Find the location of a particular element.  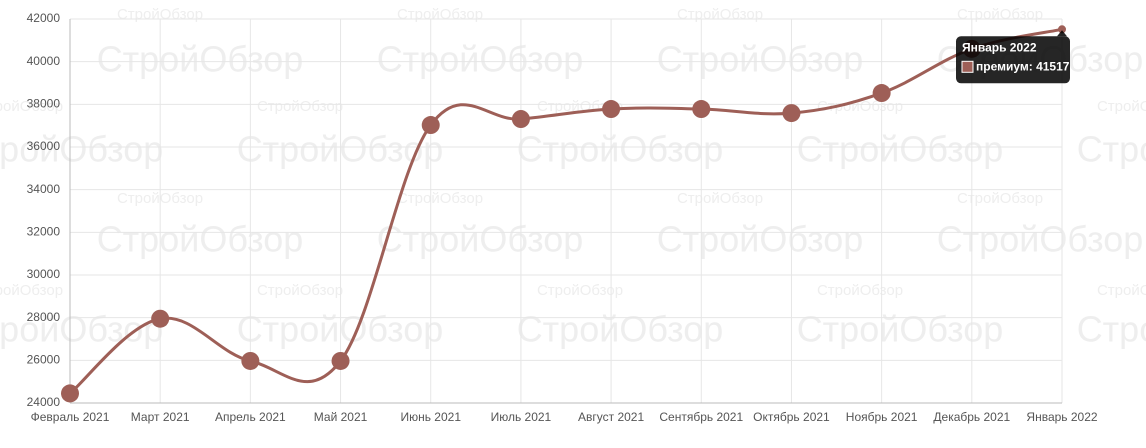

tooltip: Январь 2022 премиум: 41517 is located at coordinates (1013, 57).